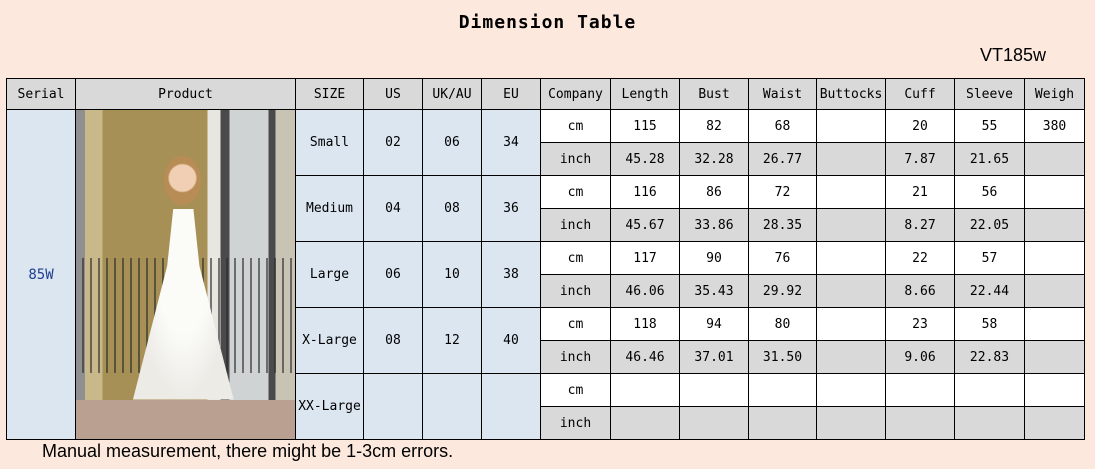 This screenshot has height=469, width=1095. Describe the element at coordinates (393, 94) in the screenshot. I see `column-header: US` at that location.